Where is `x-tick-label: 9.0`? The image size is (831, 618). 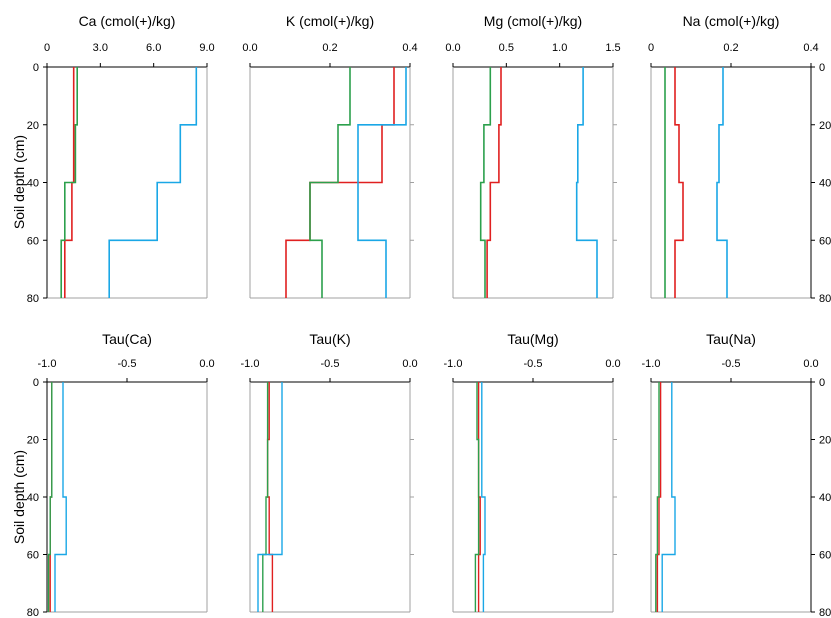
x-tick-label: 9.0 is located at coordinates (206, 48).